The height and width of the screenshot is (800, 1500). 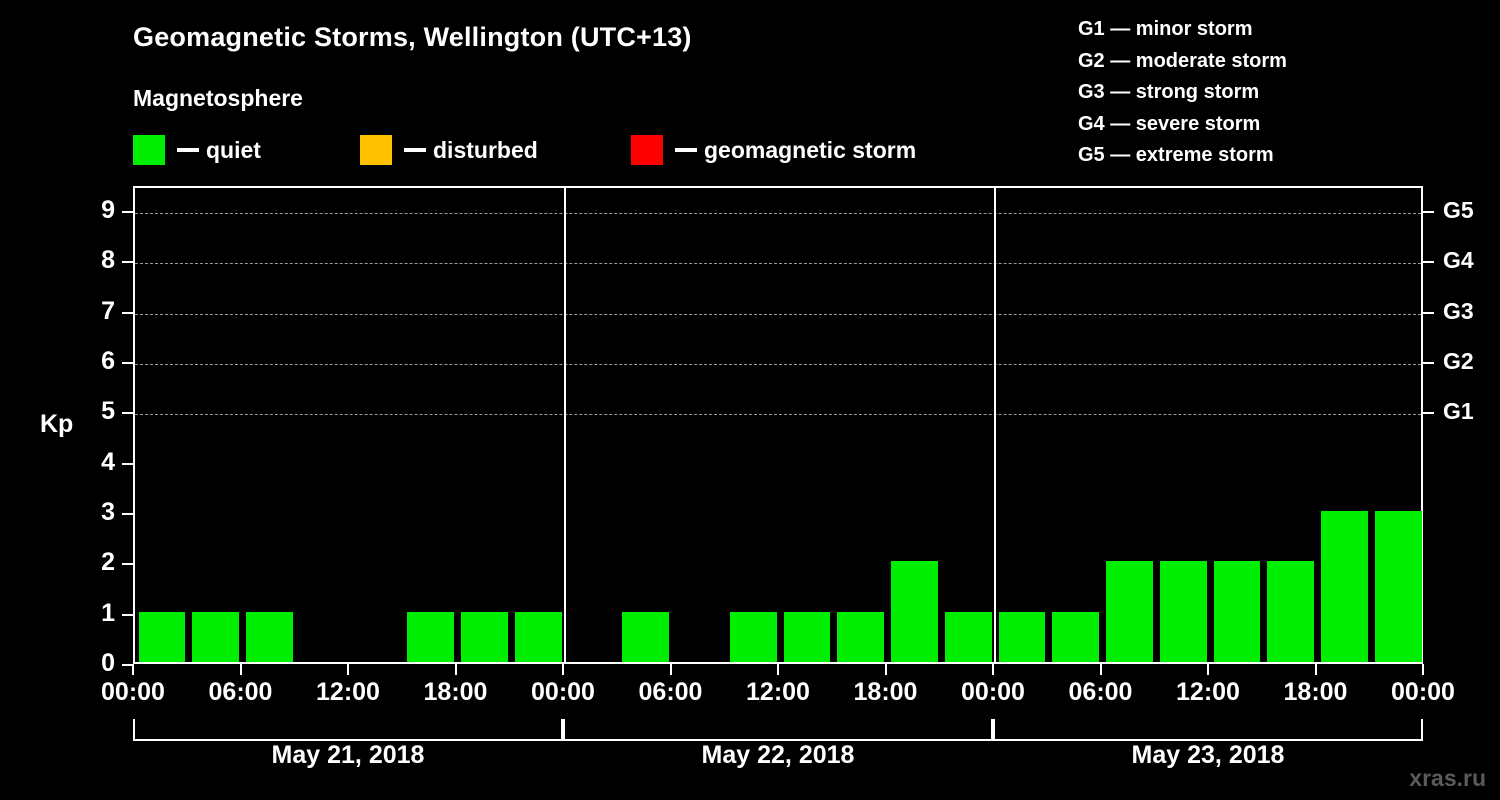 I want to click on y-tick-label: 1, so click(x=108, y=612).